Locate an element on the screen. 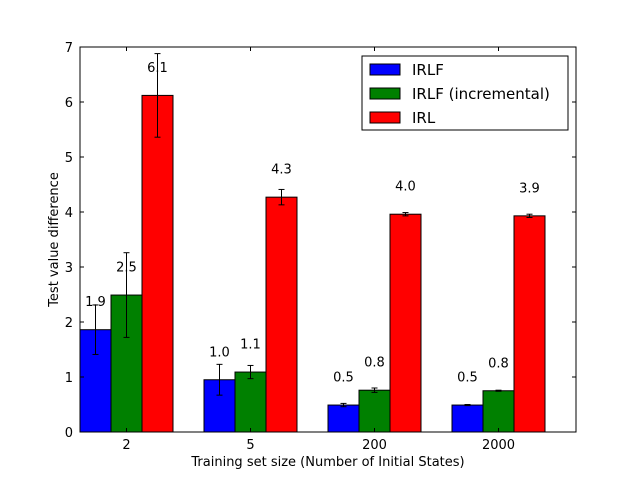  x-tick-label: 200 is located at coordinates (374, 445).